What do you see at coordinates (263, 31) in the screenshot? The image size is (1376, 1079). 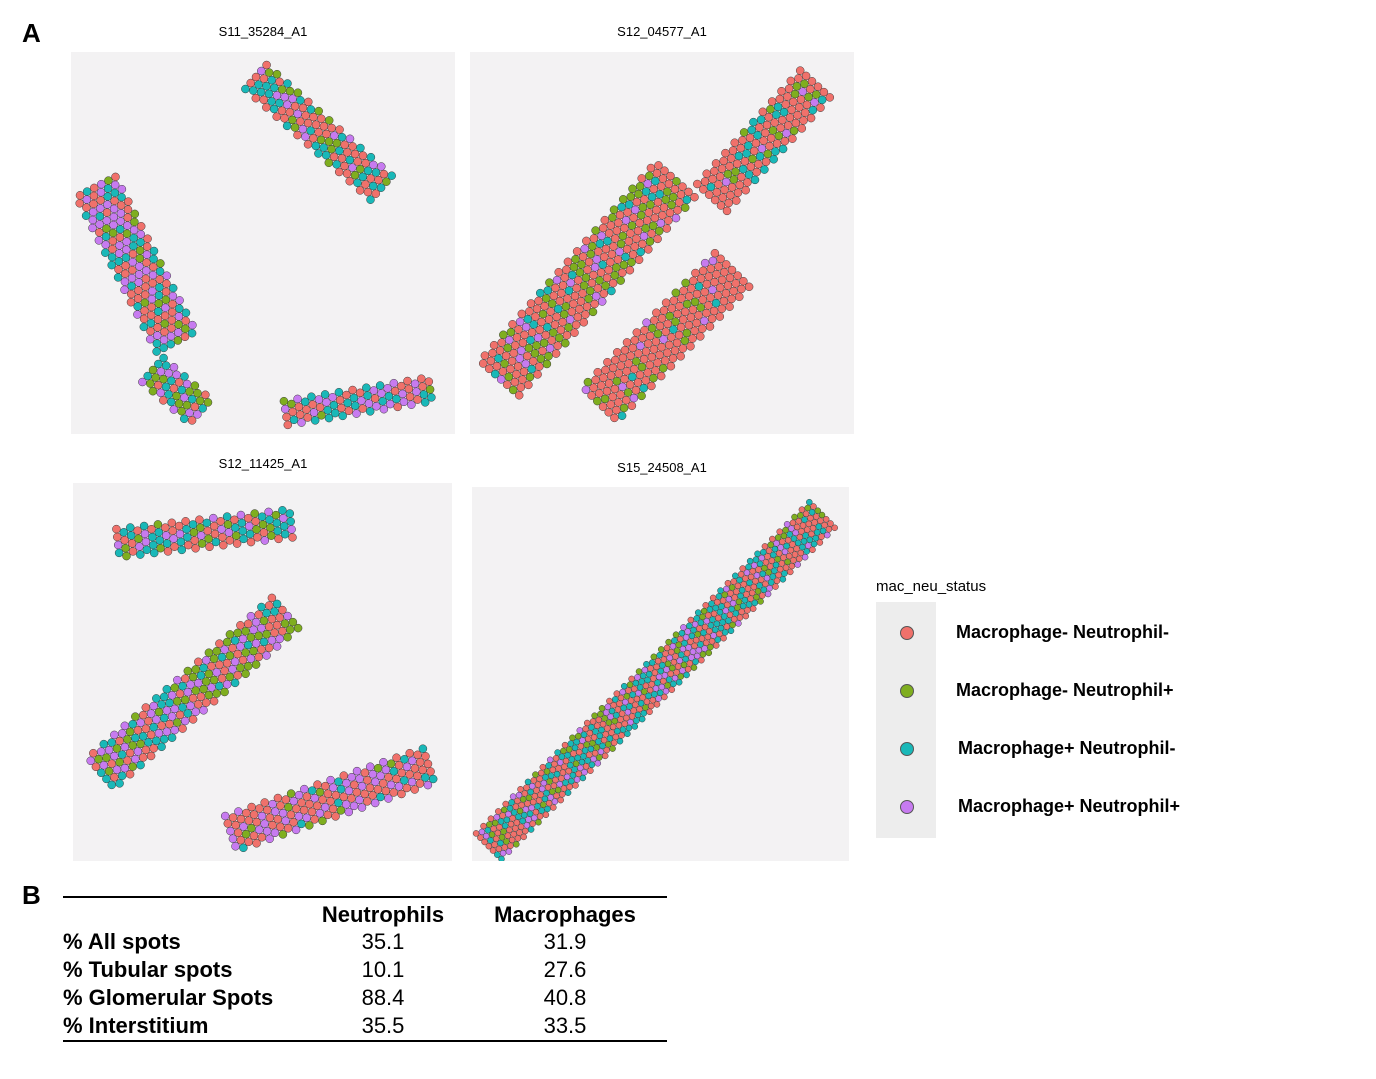 I see `sample-title-1: S11_35284_A1` at bounding box center [263, 31].